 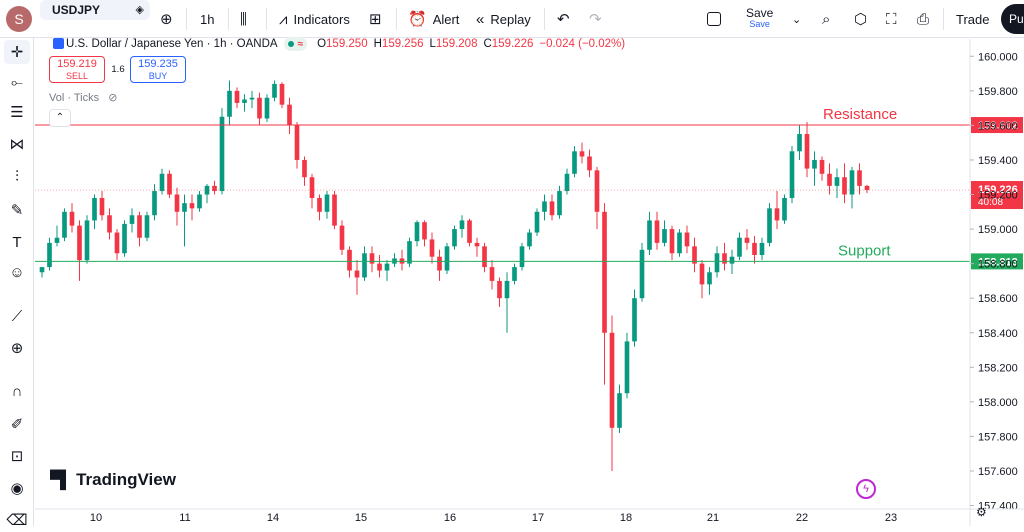 I want to click on symbol-title: U.S. Dollar / Japanese Yen · 1h · OANDA, so click(x=172, y=44).